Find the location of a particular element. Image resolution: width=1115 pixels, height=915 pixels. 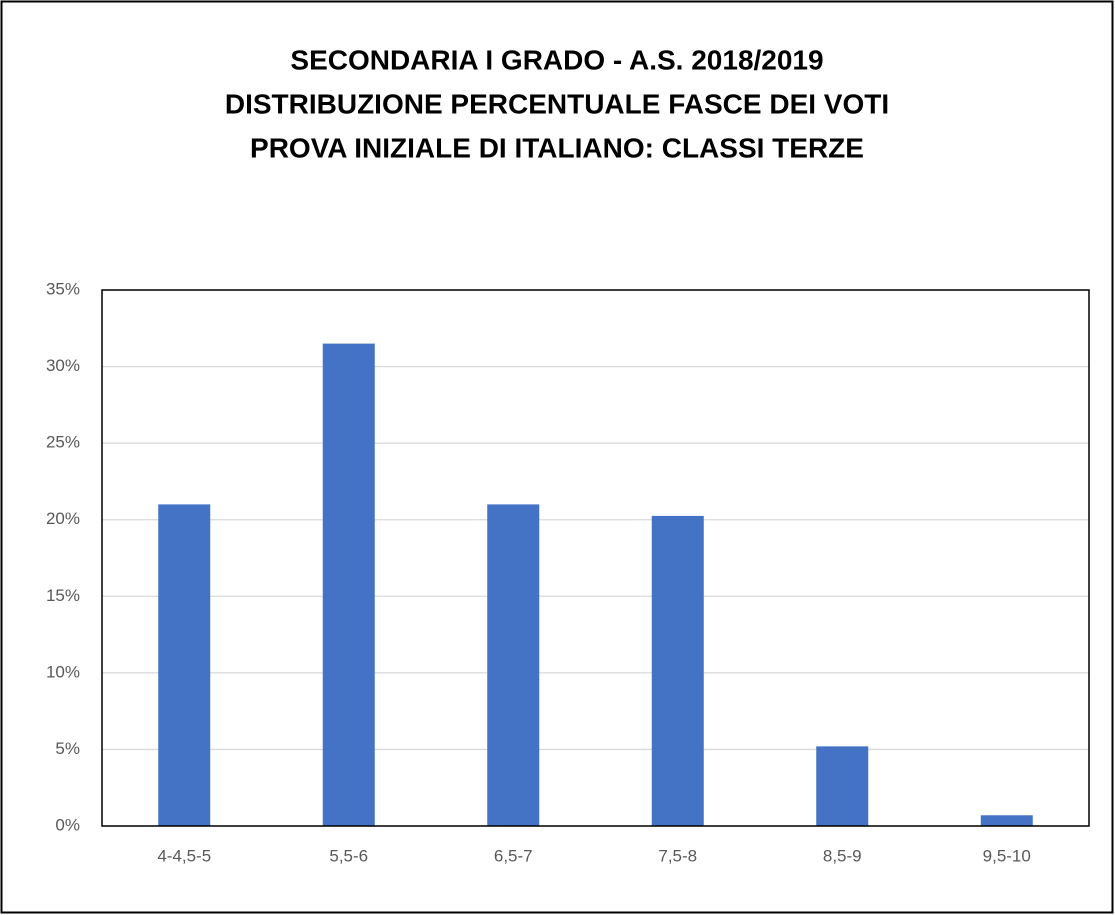

x-tick-label: 6,5-7 is located at coordinates (513, 855).